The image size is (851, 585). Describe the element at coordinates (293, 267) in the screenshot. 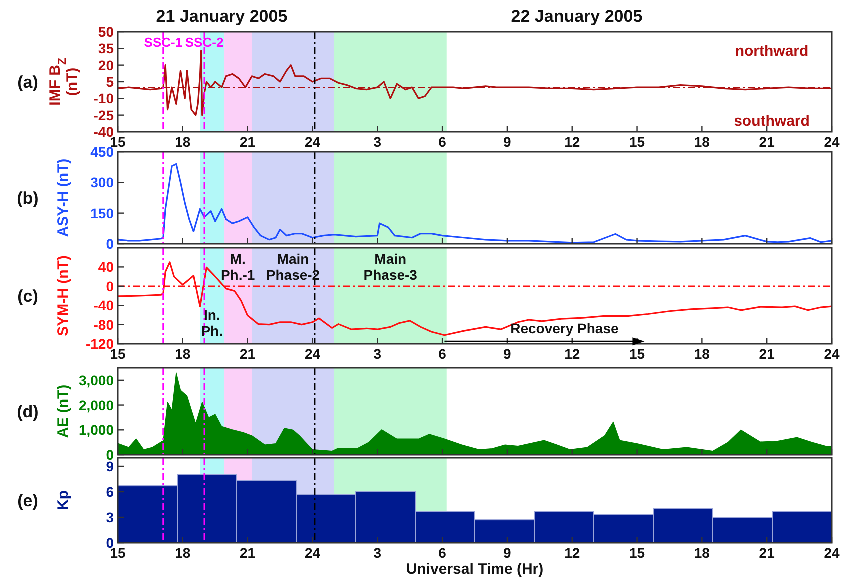

I see `band-label: Main Phase-2` at that location.